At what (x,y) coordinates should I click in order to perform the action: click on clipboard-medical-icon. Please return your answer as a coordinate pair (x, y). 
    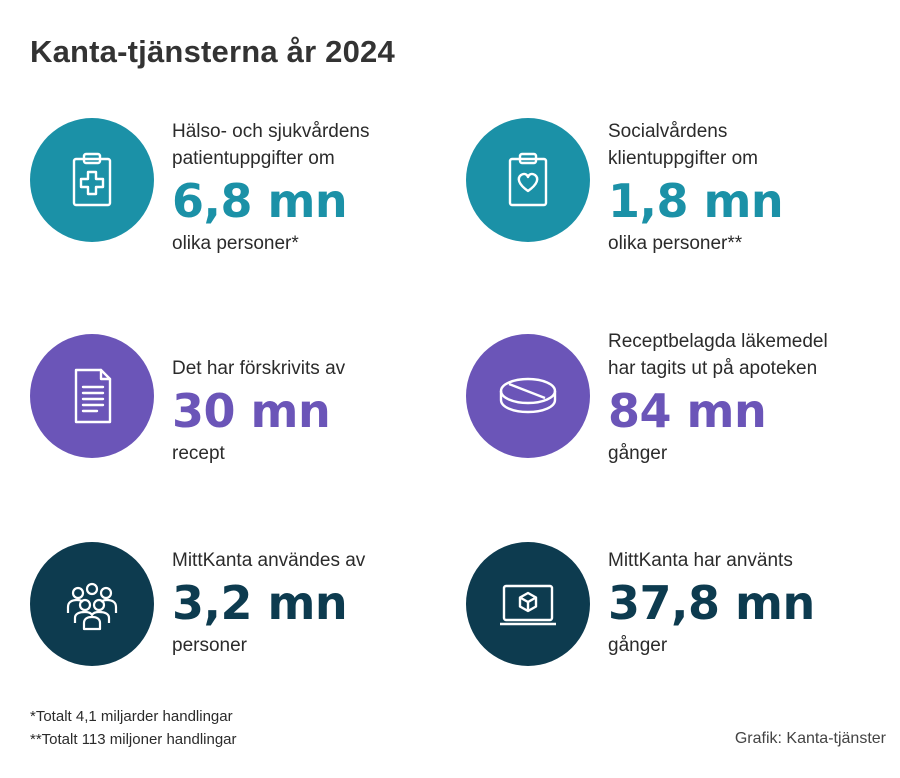
    Looking at the image, I should click on (92, 179).